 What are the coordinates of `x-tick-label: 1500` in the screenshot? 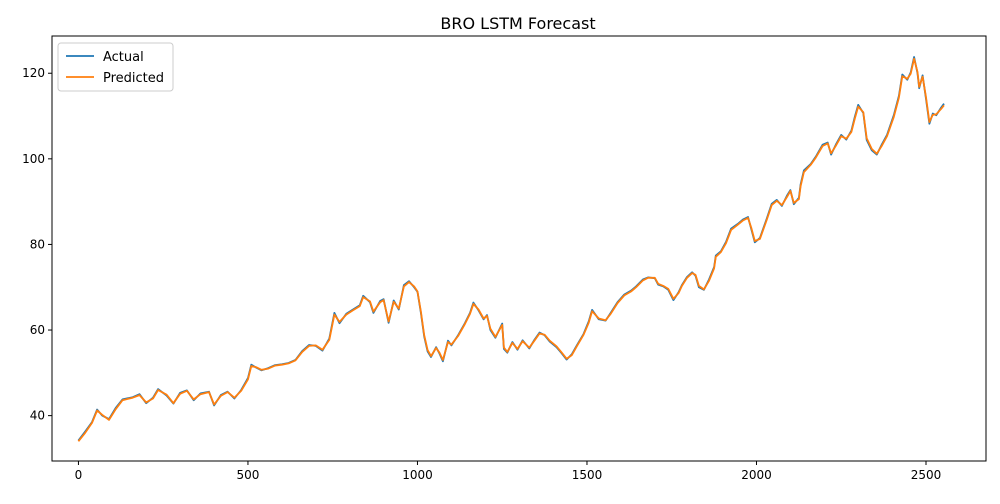 It's located at (587, 475).